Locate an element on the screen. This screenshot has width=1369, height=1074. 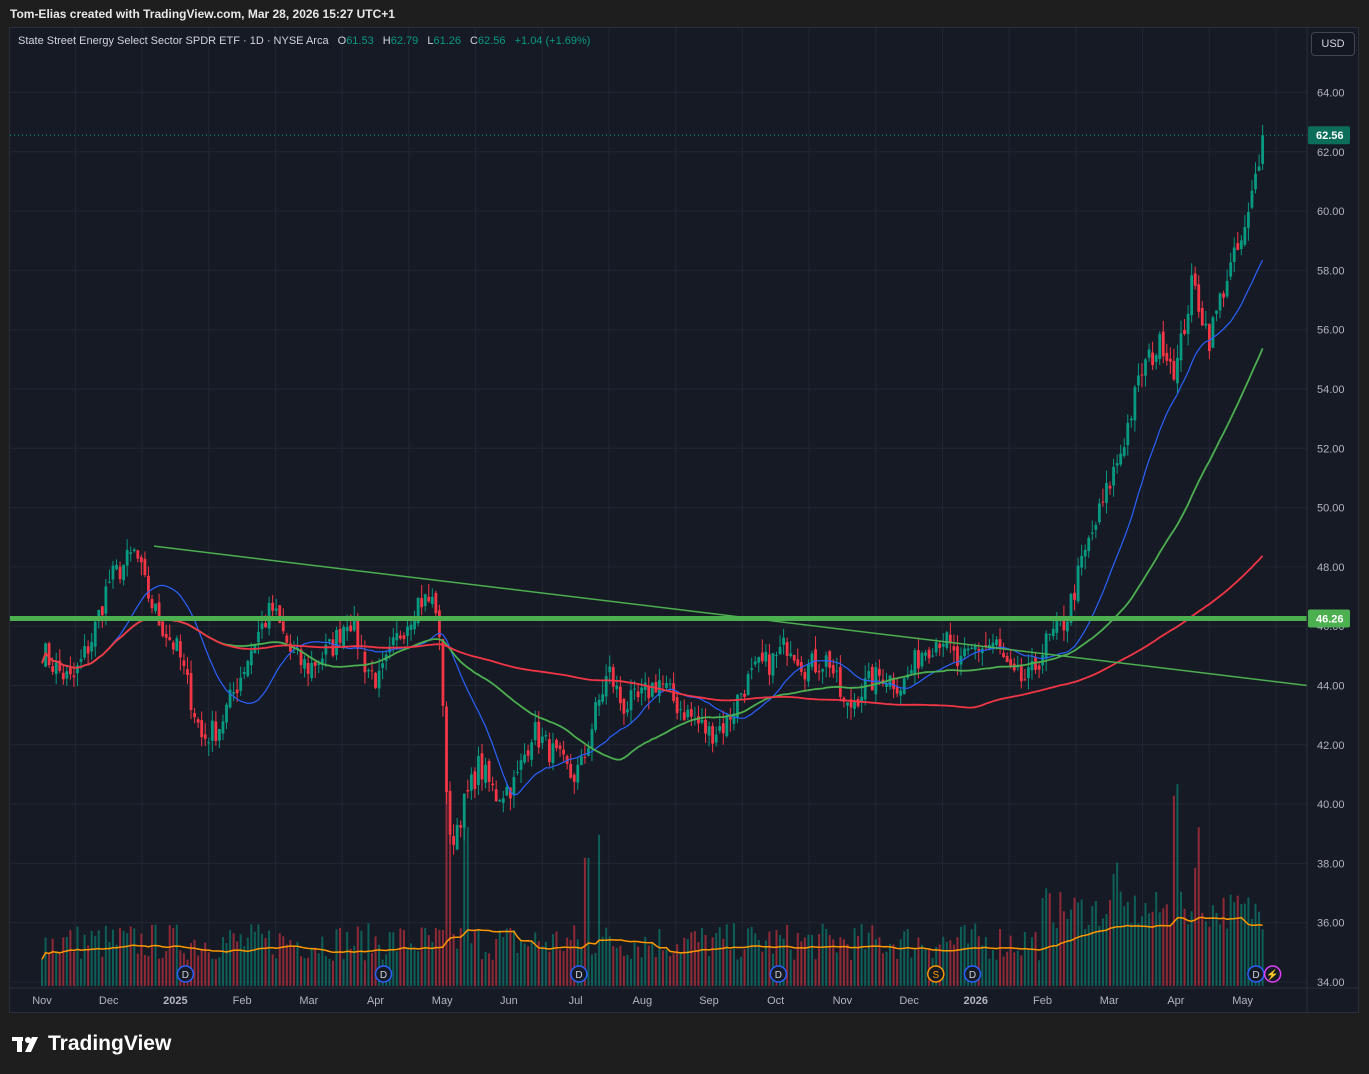
event-markers: D D D D S D D ⚡ is located at coordinates (729, 974).